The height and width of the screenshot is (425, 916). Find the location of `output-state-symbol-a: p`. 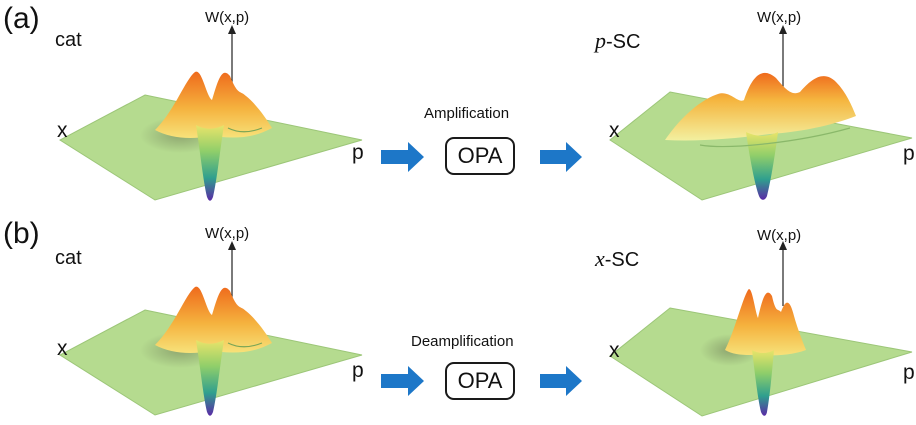

output-state-symbol-a: p is located at coordinates (600, 40).